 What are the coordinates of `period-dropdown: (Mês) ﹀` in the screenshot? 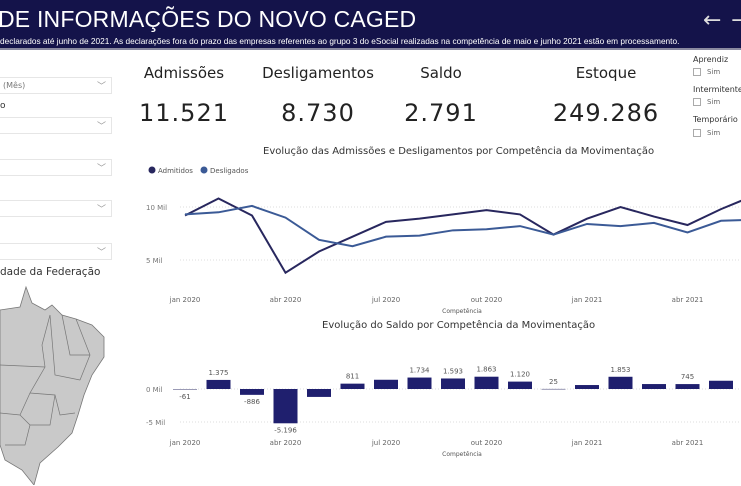 It's located at (56, 85).